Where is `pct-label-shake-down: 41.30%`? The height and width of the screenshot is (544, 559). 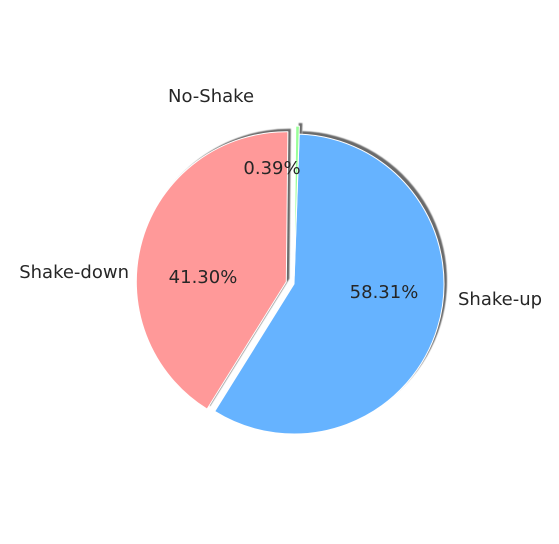 pct-label-shake-down: 41.30% is located at coordinates (203, 277).